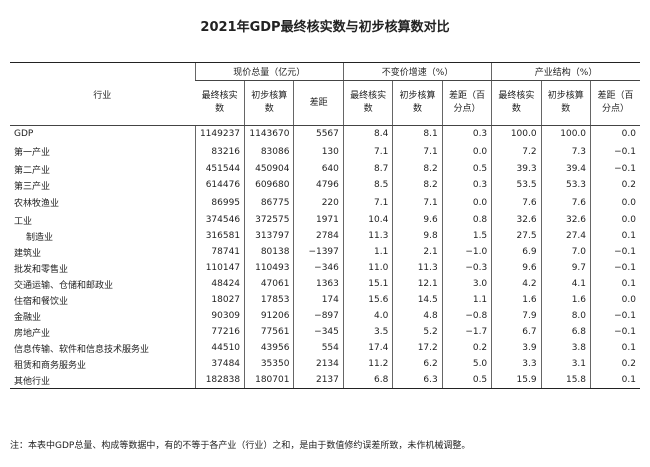  Describe the element at coordinates (219, 348) in the screenshot. I see `cell: 44510` at that location.